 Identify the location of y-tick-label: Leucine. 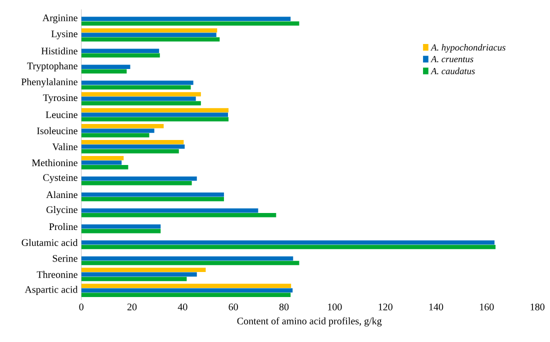
(62, 114).